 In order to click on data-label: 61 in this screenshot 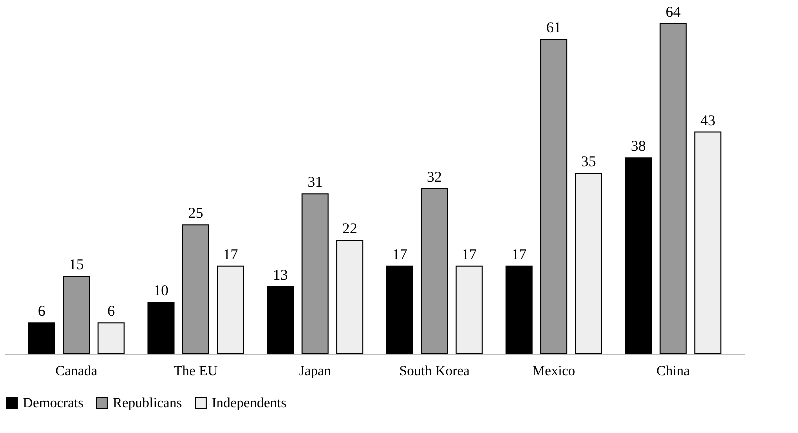, I will do `click(554, 28)`.